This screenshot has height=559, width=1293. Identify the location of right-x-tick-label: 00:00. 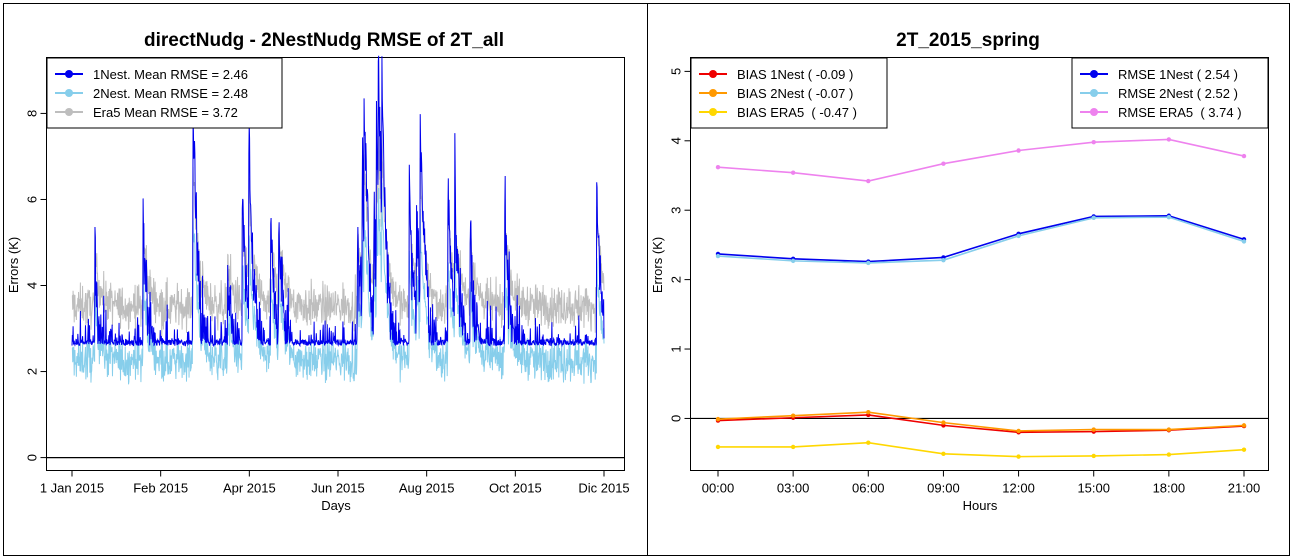
(718, 488).